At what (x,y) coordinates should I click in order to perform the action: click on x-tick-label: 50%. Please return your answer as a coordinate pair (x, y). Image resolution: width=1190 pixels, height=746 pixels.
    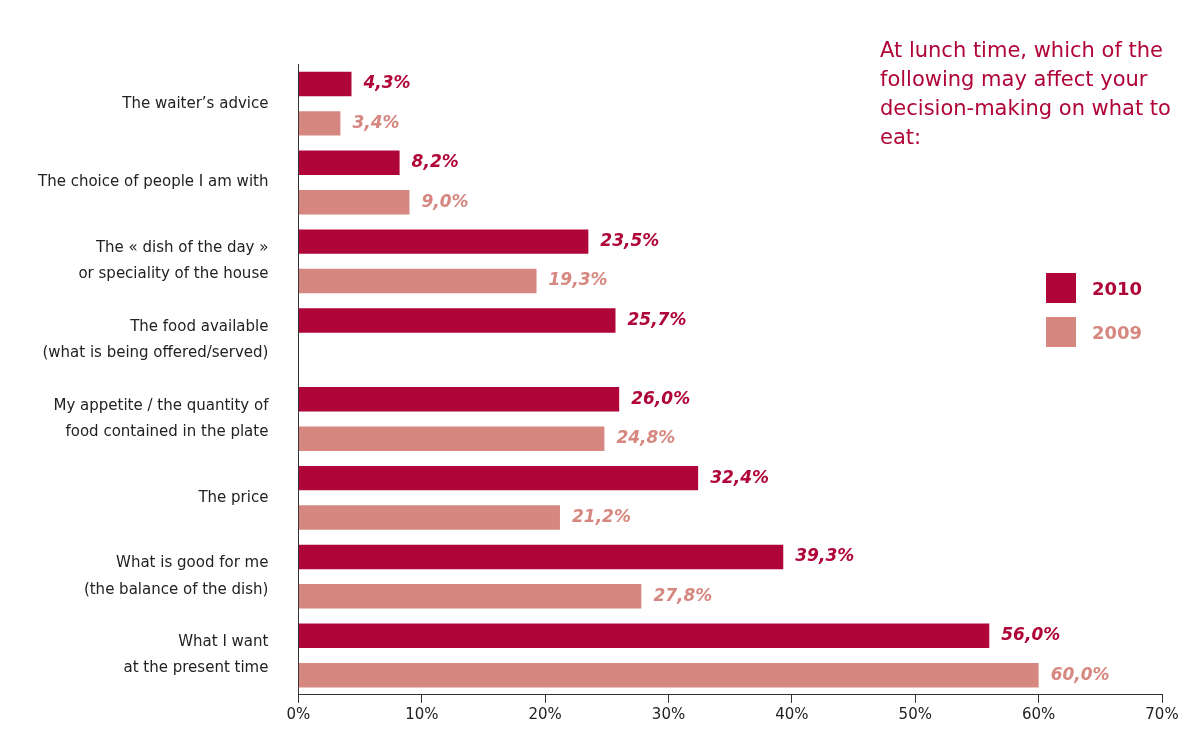
    Looking at the image, I should click on (915, 713).